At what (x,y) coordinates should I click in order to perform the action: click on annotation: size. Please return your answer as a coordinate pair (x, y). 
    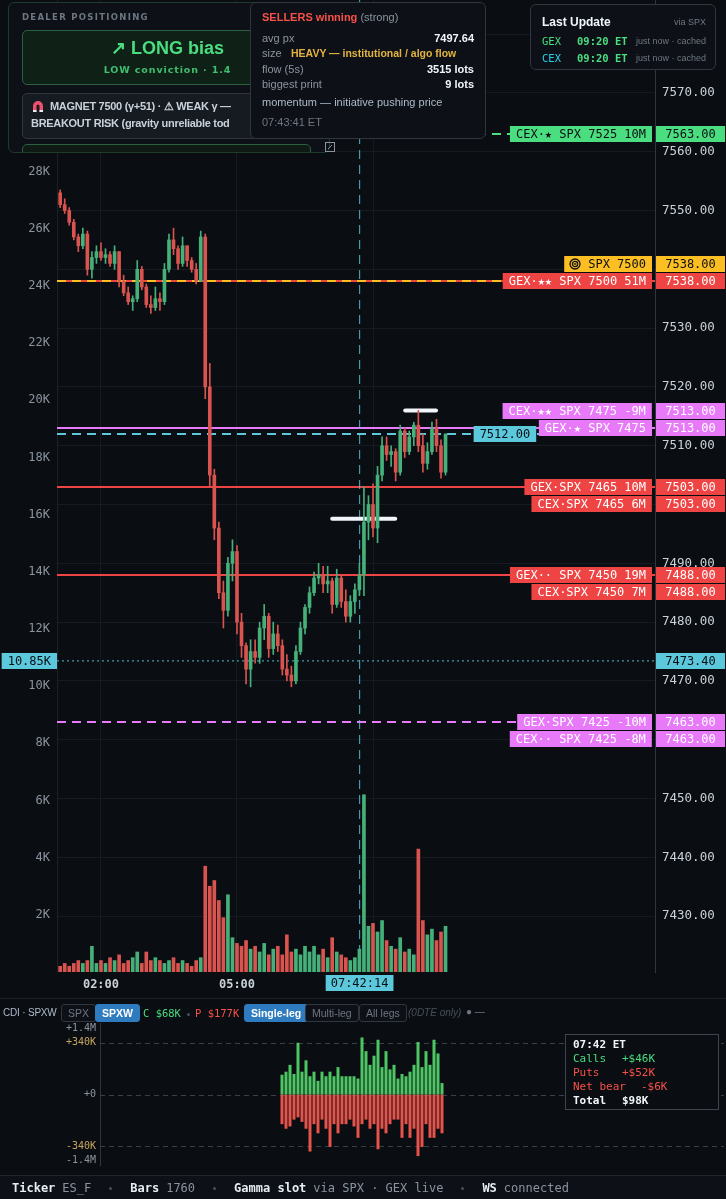
    Looking at the image, I should click on (272, 53).